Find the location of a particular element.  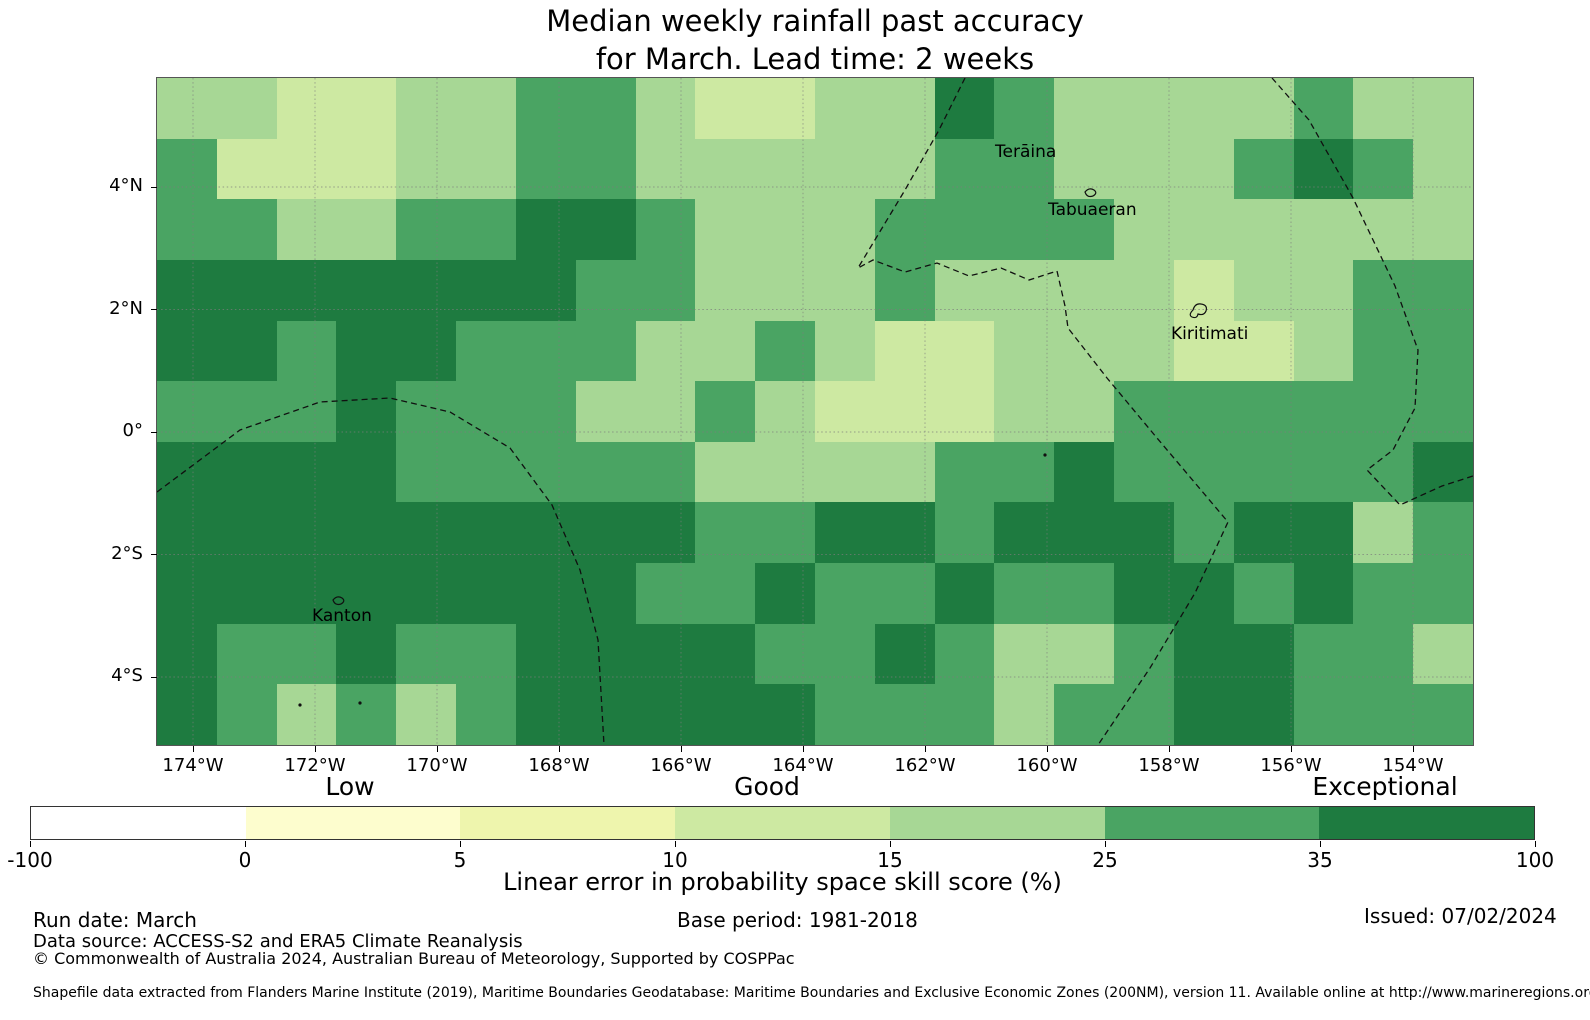

issued-date-text: Issued: 07/02/2024 is located at coordinates (1460, 916).